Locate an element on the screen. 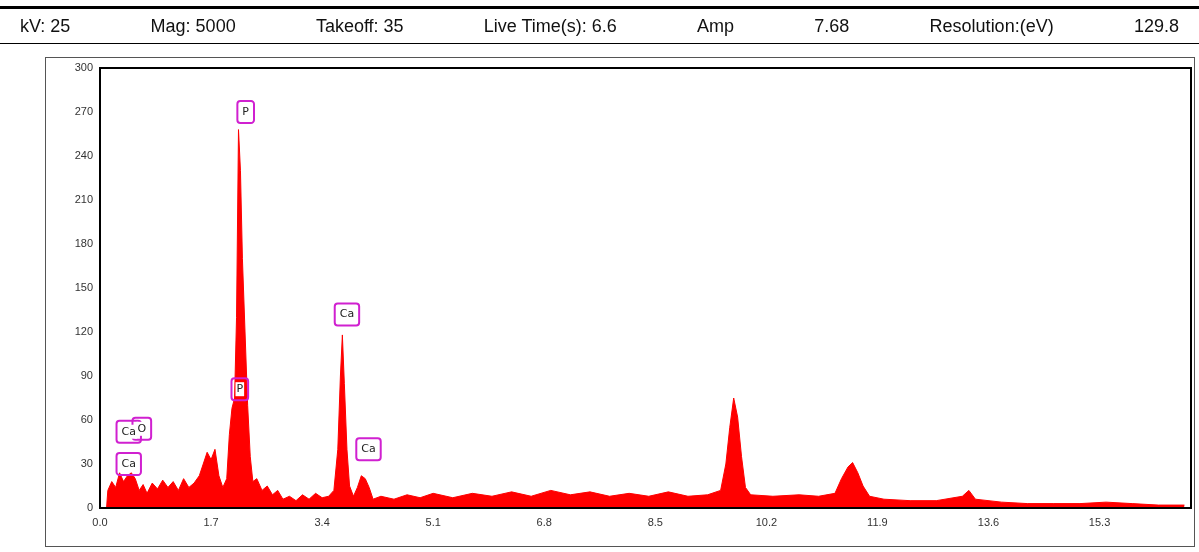  x-tick-label: 5.1 is located at coordinates (433, 521).